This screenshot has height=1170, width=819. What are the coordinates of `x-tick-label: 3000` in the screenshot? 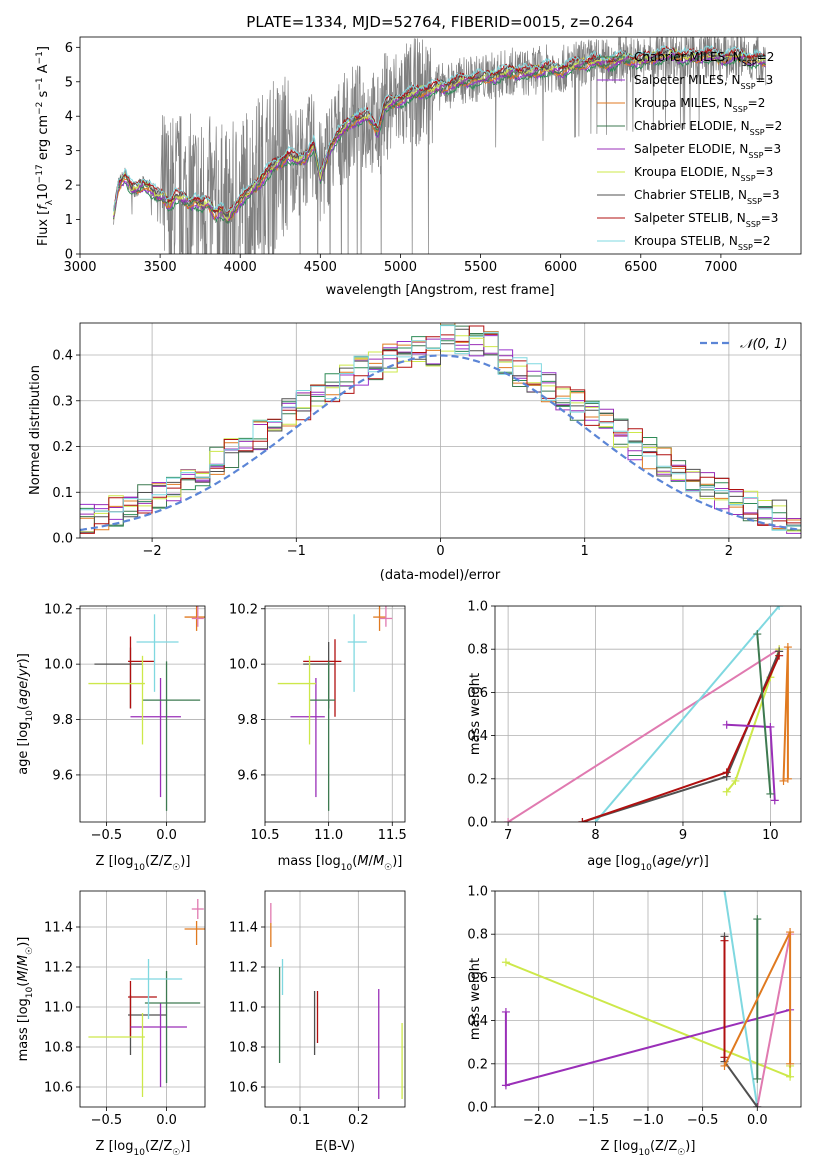 It's located at (79, 267).